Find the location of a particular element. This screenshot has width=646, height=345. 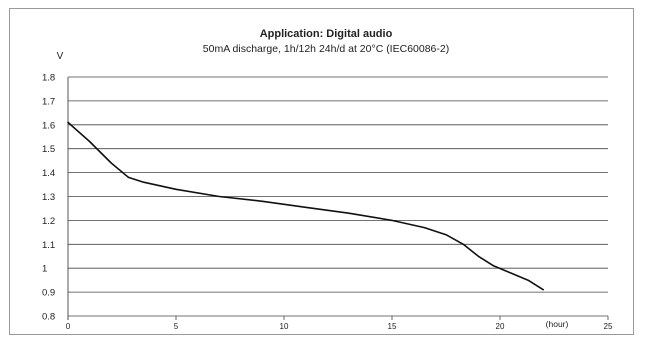

x-tick-label: 25 is located at coordinates (608, 326).